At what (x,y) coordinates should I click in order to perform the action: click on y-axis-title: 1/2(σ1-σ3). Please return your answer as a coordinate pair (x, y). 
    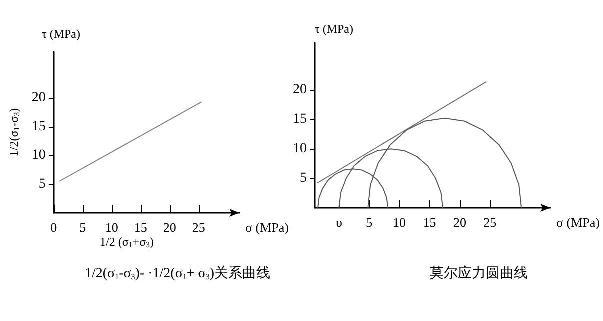
    Looking at the image, I should click on (14, 132).